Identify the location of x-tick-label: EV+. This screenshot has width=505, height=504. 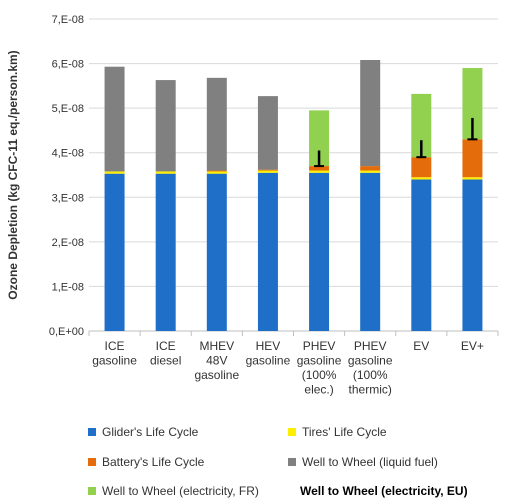
(472, 346).